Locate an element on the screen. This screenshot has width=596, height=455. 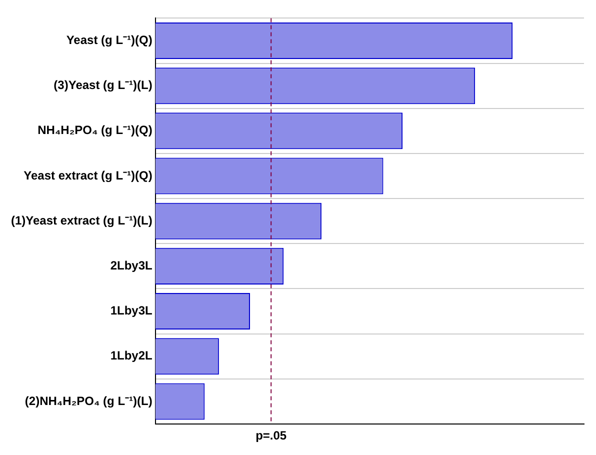
y-tick-label: (3)Yeast (g L⁻¹)(L) is located at coordinates (103, 85).